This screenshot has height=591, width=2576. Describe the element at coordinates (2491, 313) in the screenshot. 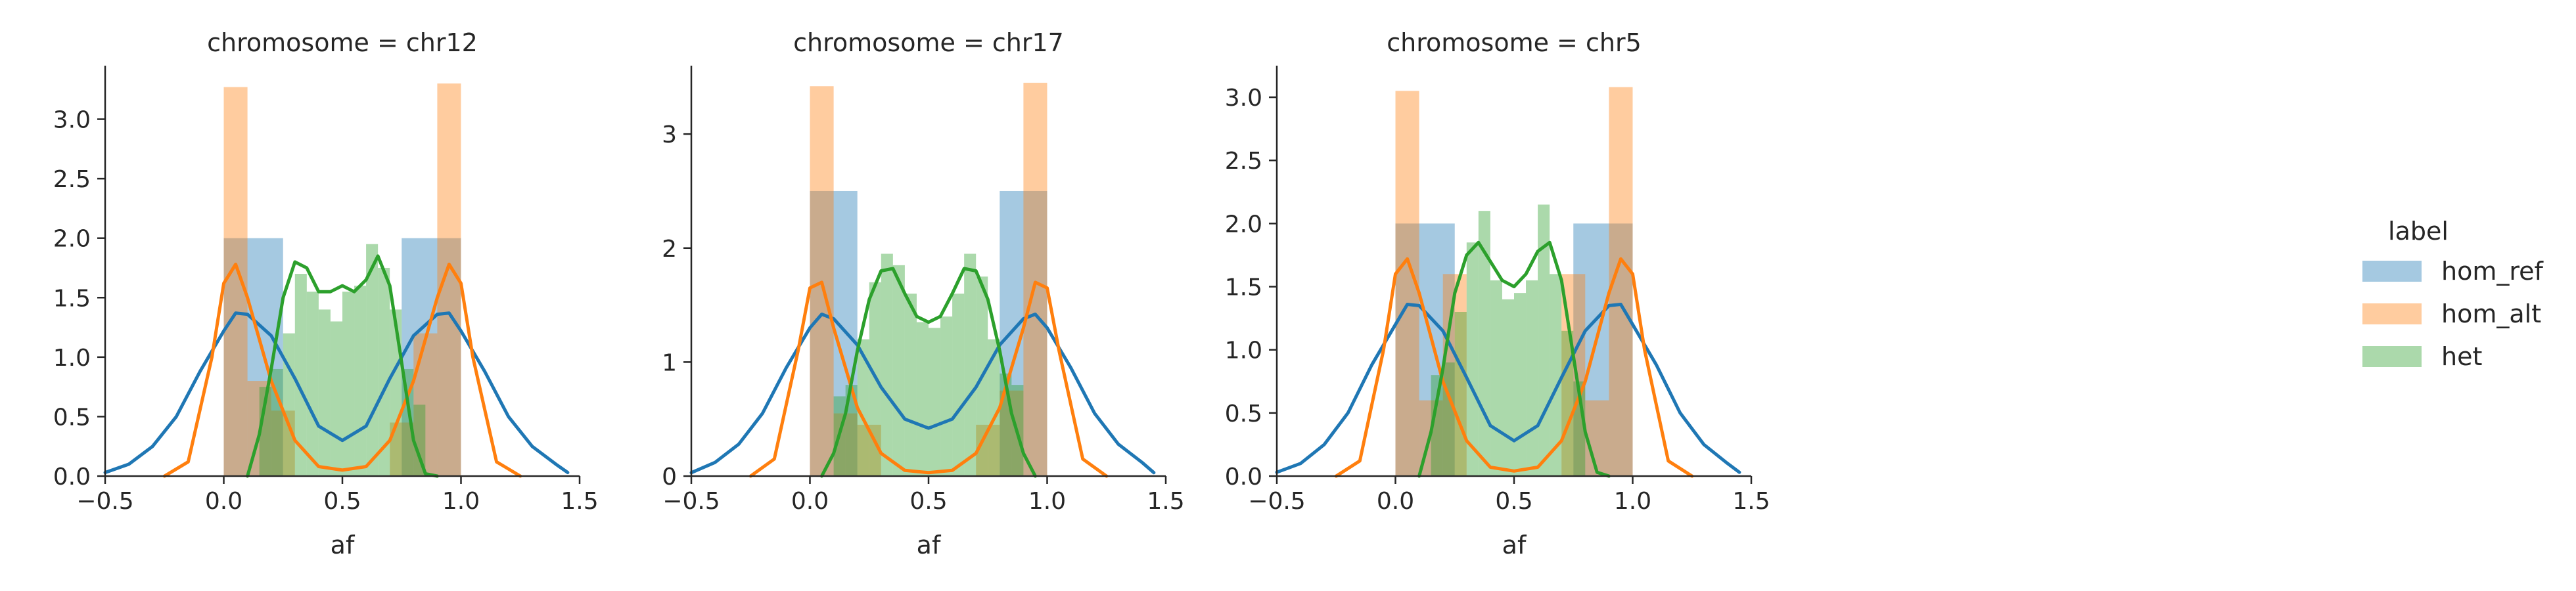

I see `legend-label-hom-alt: hom_alt` at that location.